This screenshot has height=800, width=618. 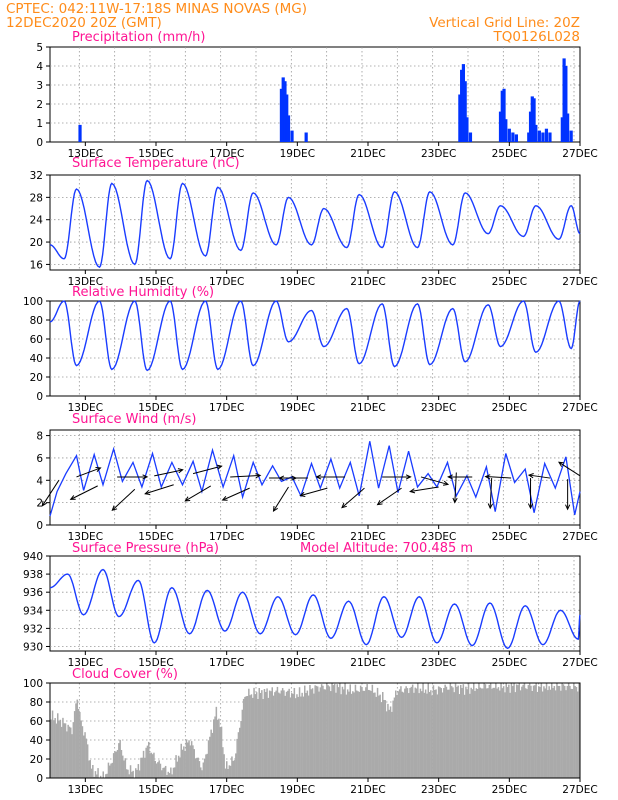 I want to click on temp-ytick-label: 28, so click(x=36, y=198).